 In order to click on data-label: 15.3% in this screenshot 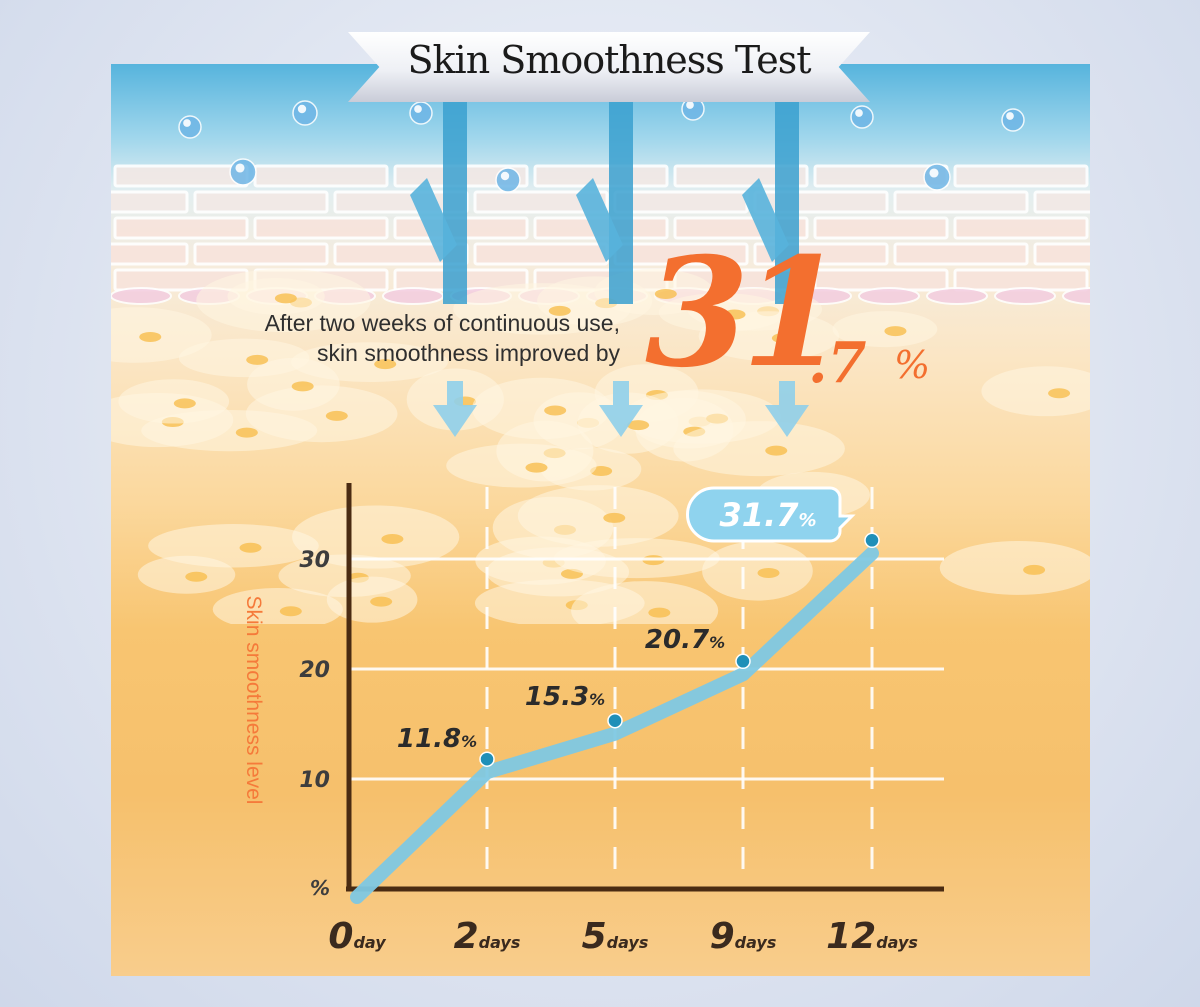, I will do `click(565, 697)`.